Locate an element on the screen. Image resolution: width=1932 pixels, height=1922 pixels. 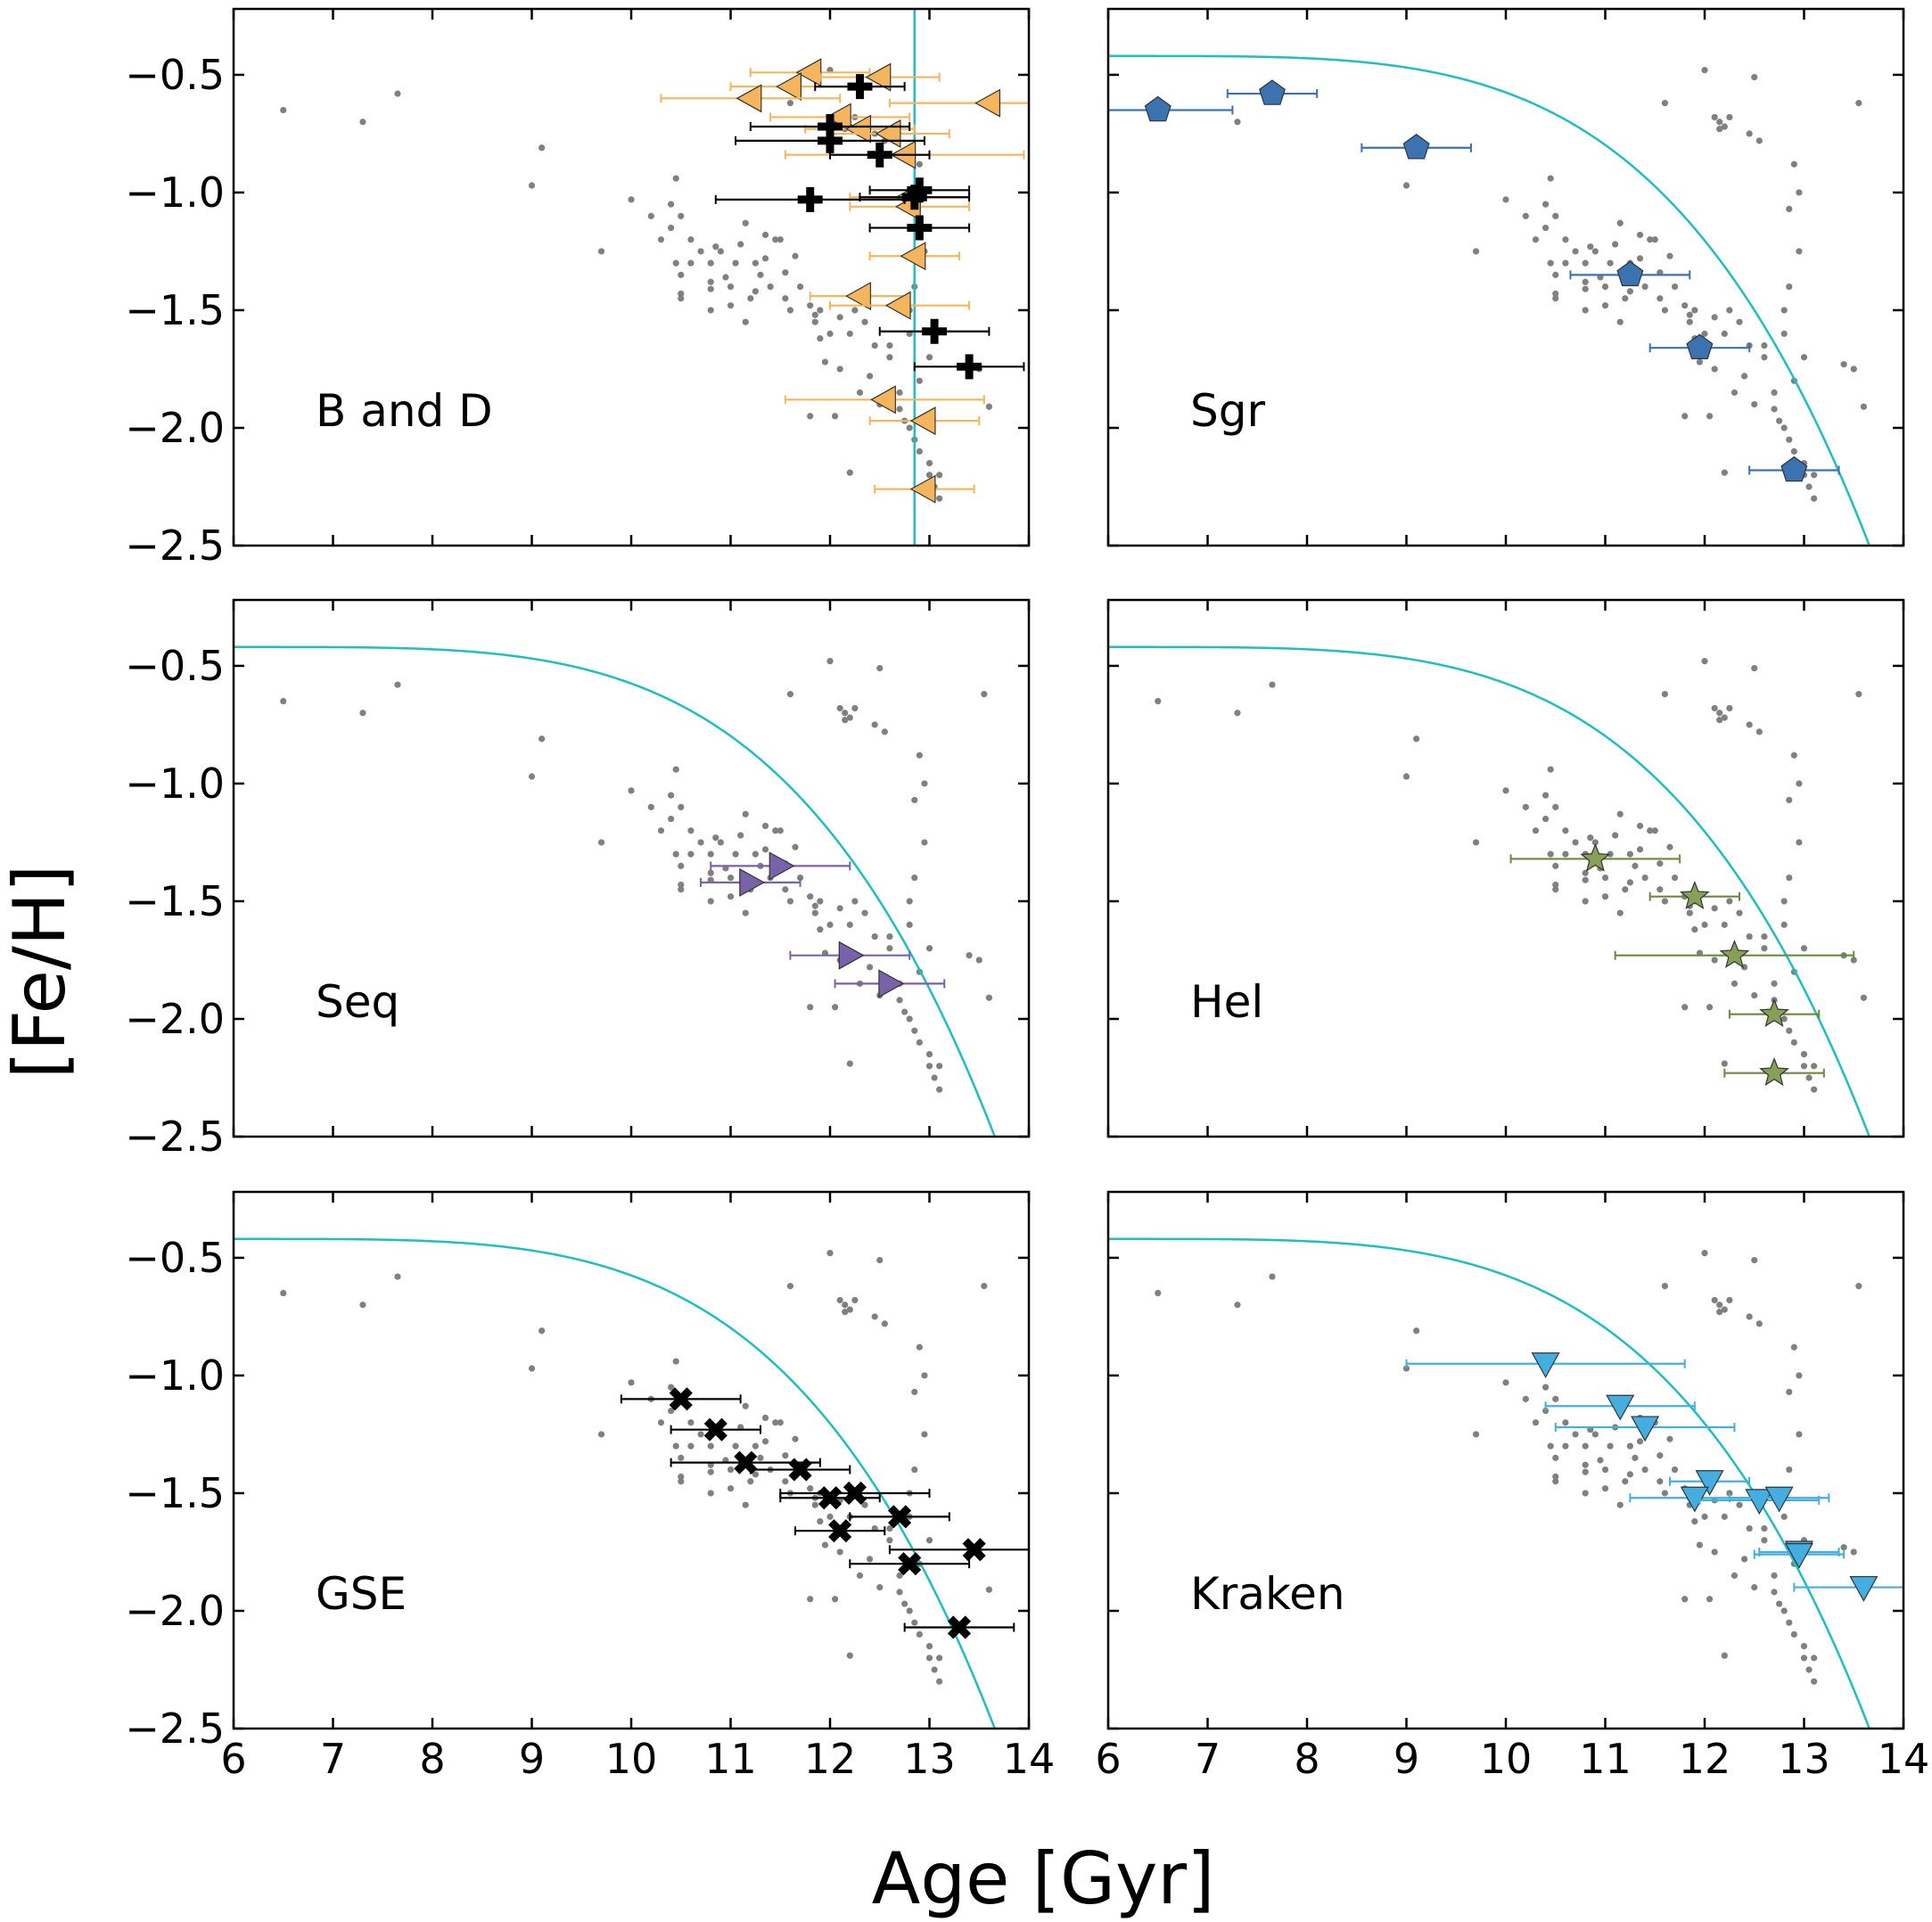
x-tick-label: 13 is located at coordinates (1804, 1759).